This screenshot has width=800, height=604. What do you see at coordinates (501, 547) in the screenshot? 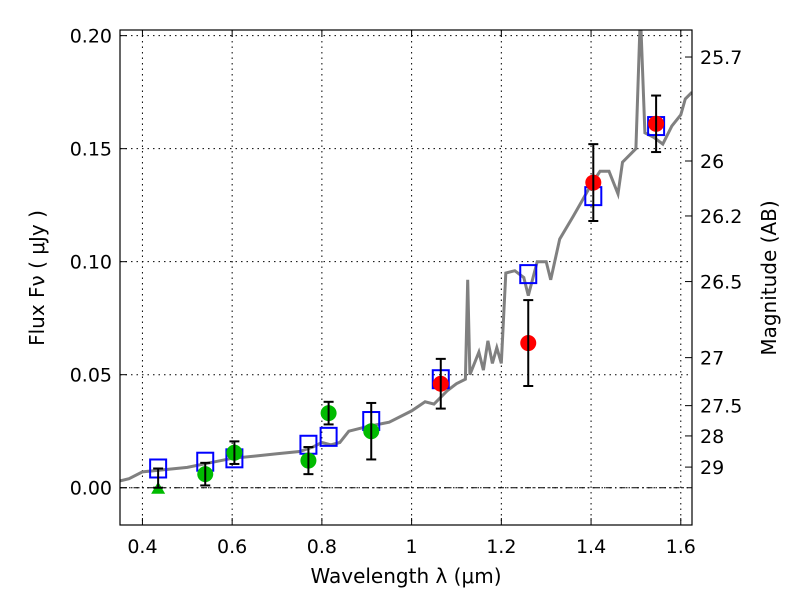
I see `x-tick-label: 1.2` at bounding box center [501, 547].